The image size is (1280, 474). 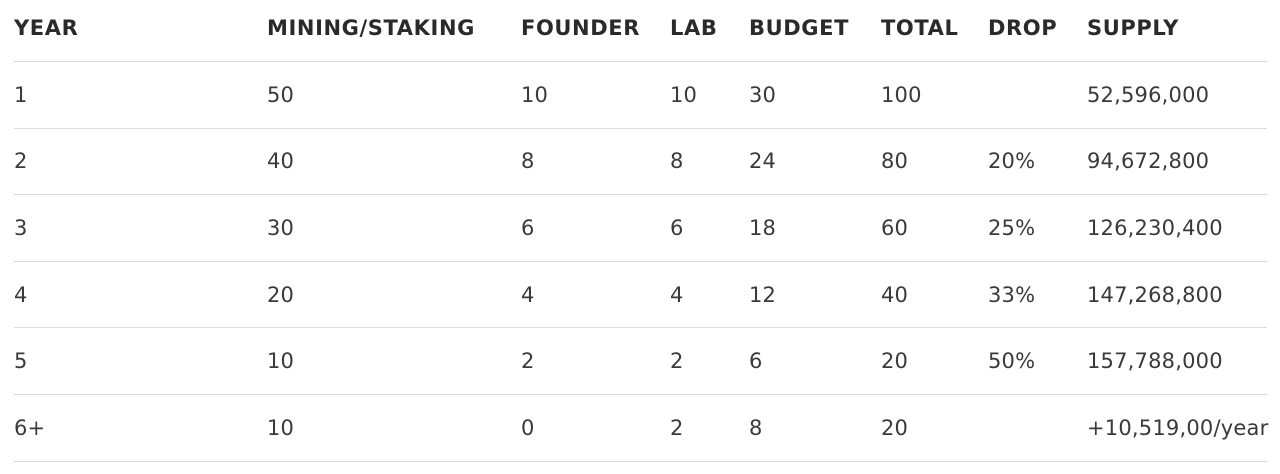 I want to click on cell-founder: 8, so click(x=528, y=161).